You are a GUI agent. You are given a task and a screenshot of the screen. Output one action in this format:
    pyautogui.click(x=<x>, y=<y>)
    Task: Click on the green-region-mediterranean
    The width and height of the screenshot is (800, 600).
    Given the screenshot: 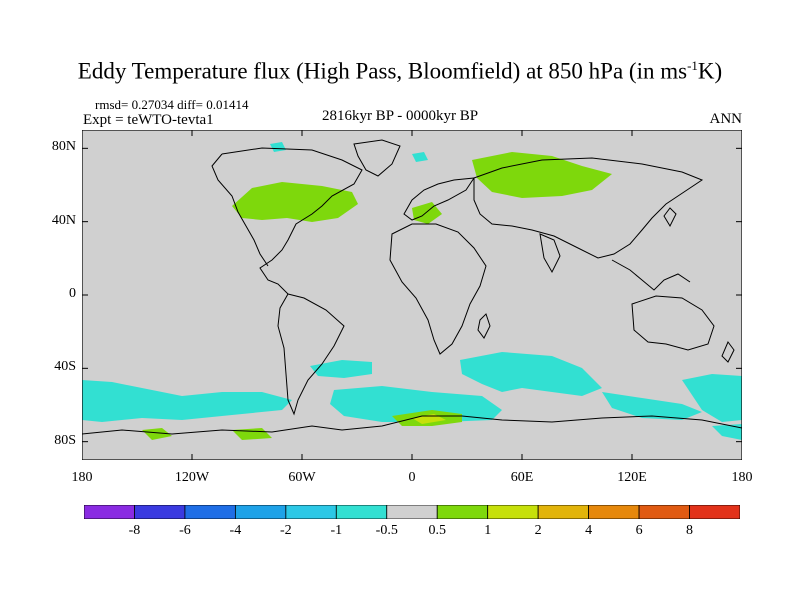 What is the action you would take?
    pyautogui.click(x=427, y=213)
    